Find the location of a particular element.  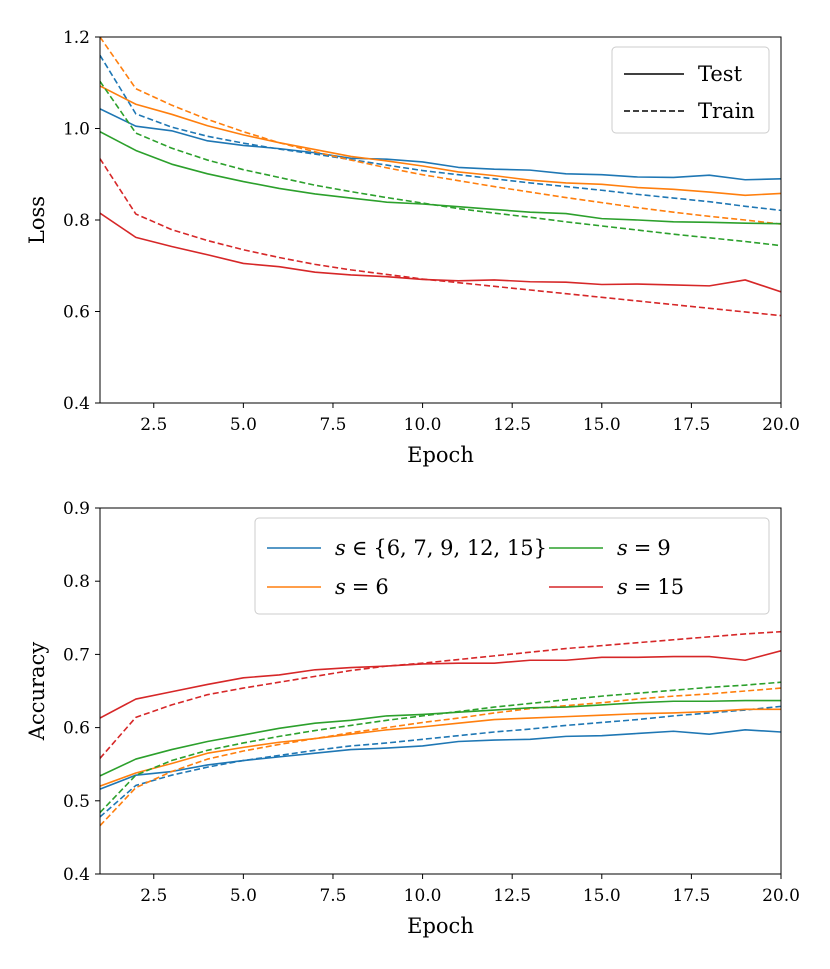

legend: Test Train is located at coordinates (690, 90).